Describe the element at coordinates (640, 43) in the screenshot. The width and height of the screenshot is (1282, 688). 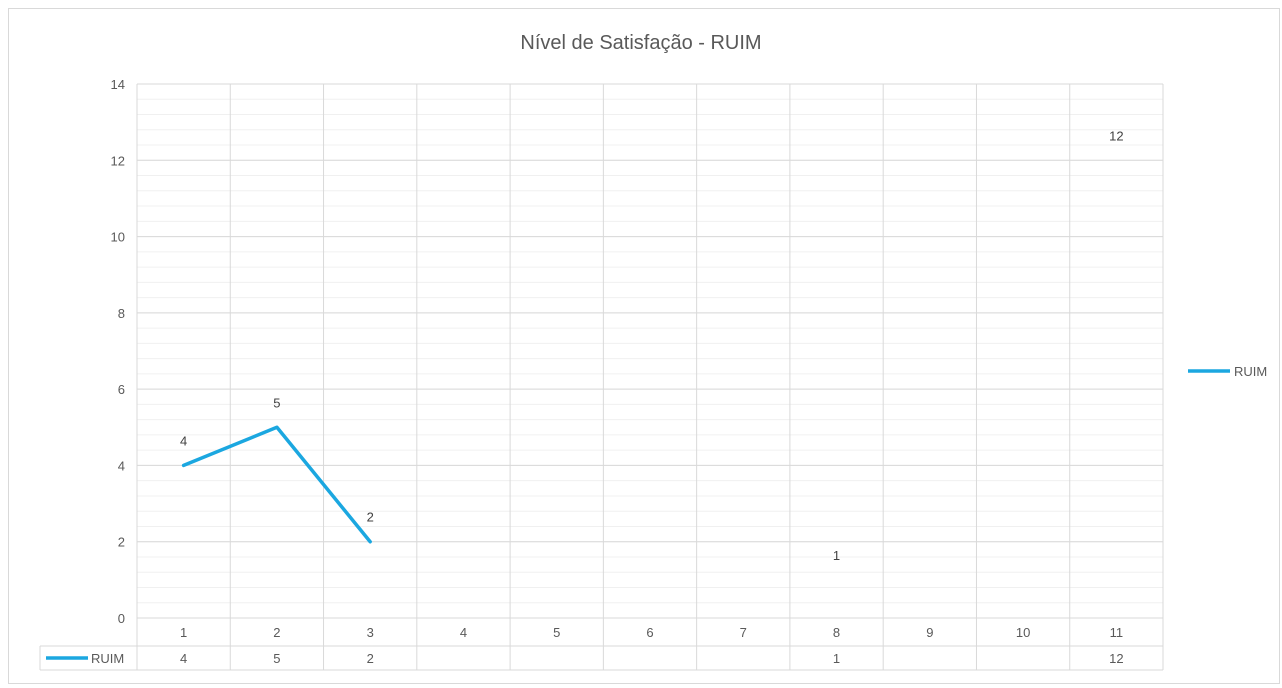
I see `chart-title: Nível de Satisfação - RUIM` at that location.